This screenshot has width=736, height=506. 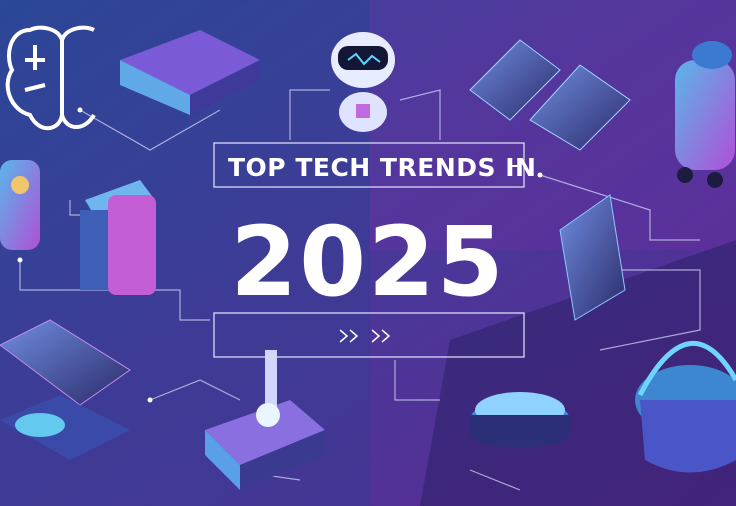 I want to click on solar-panels-top, so click(x=550, y=95).